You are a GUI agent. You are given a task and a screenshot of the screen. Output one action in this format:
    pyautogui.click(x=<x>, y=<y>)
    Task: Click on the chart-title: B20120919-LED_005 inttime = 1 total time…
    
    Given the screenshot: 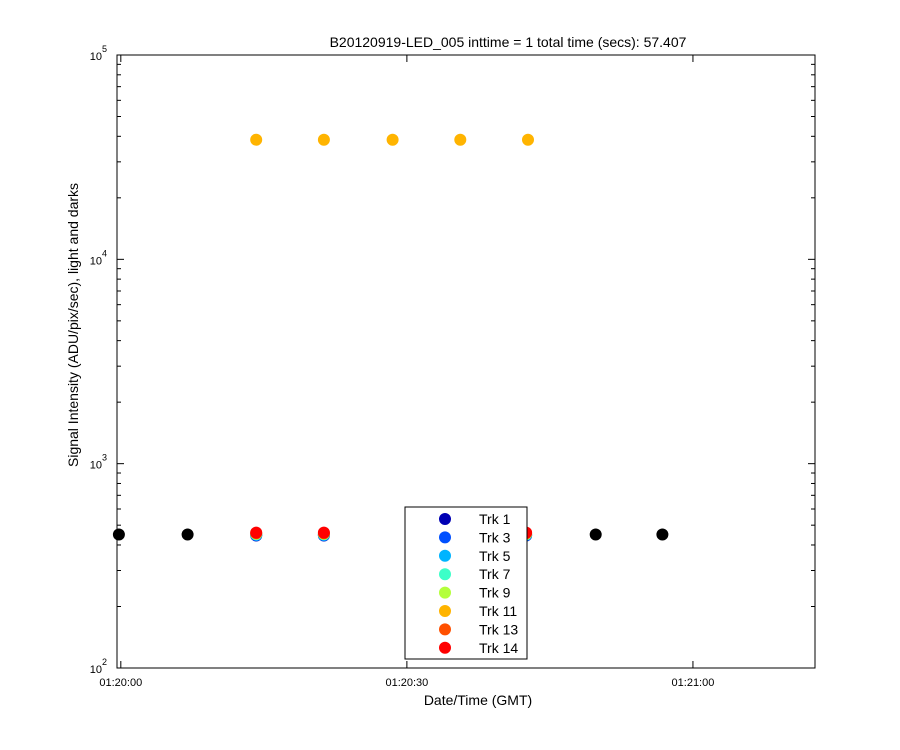 What is the action you would take?
    pyautogui.click(x=508, y=42)
    